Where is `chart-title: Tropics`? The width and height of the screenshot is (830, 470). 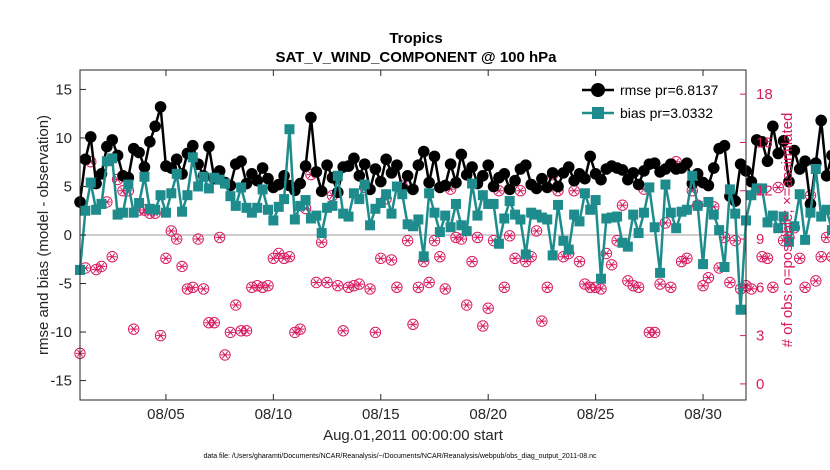
chart-title: Tropics is located at coordinates (415, 38).